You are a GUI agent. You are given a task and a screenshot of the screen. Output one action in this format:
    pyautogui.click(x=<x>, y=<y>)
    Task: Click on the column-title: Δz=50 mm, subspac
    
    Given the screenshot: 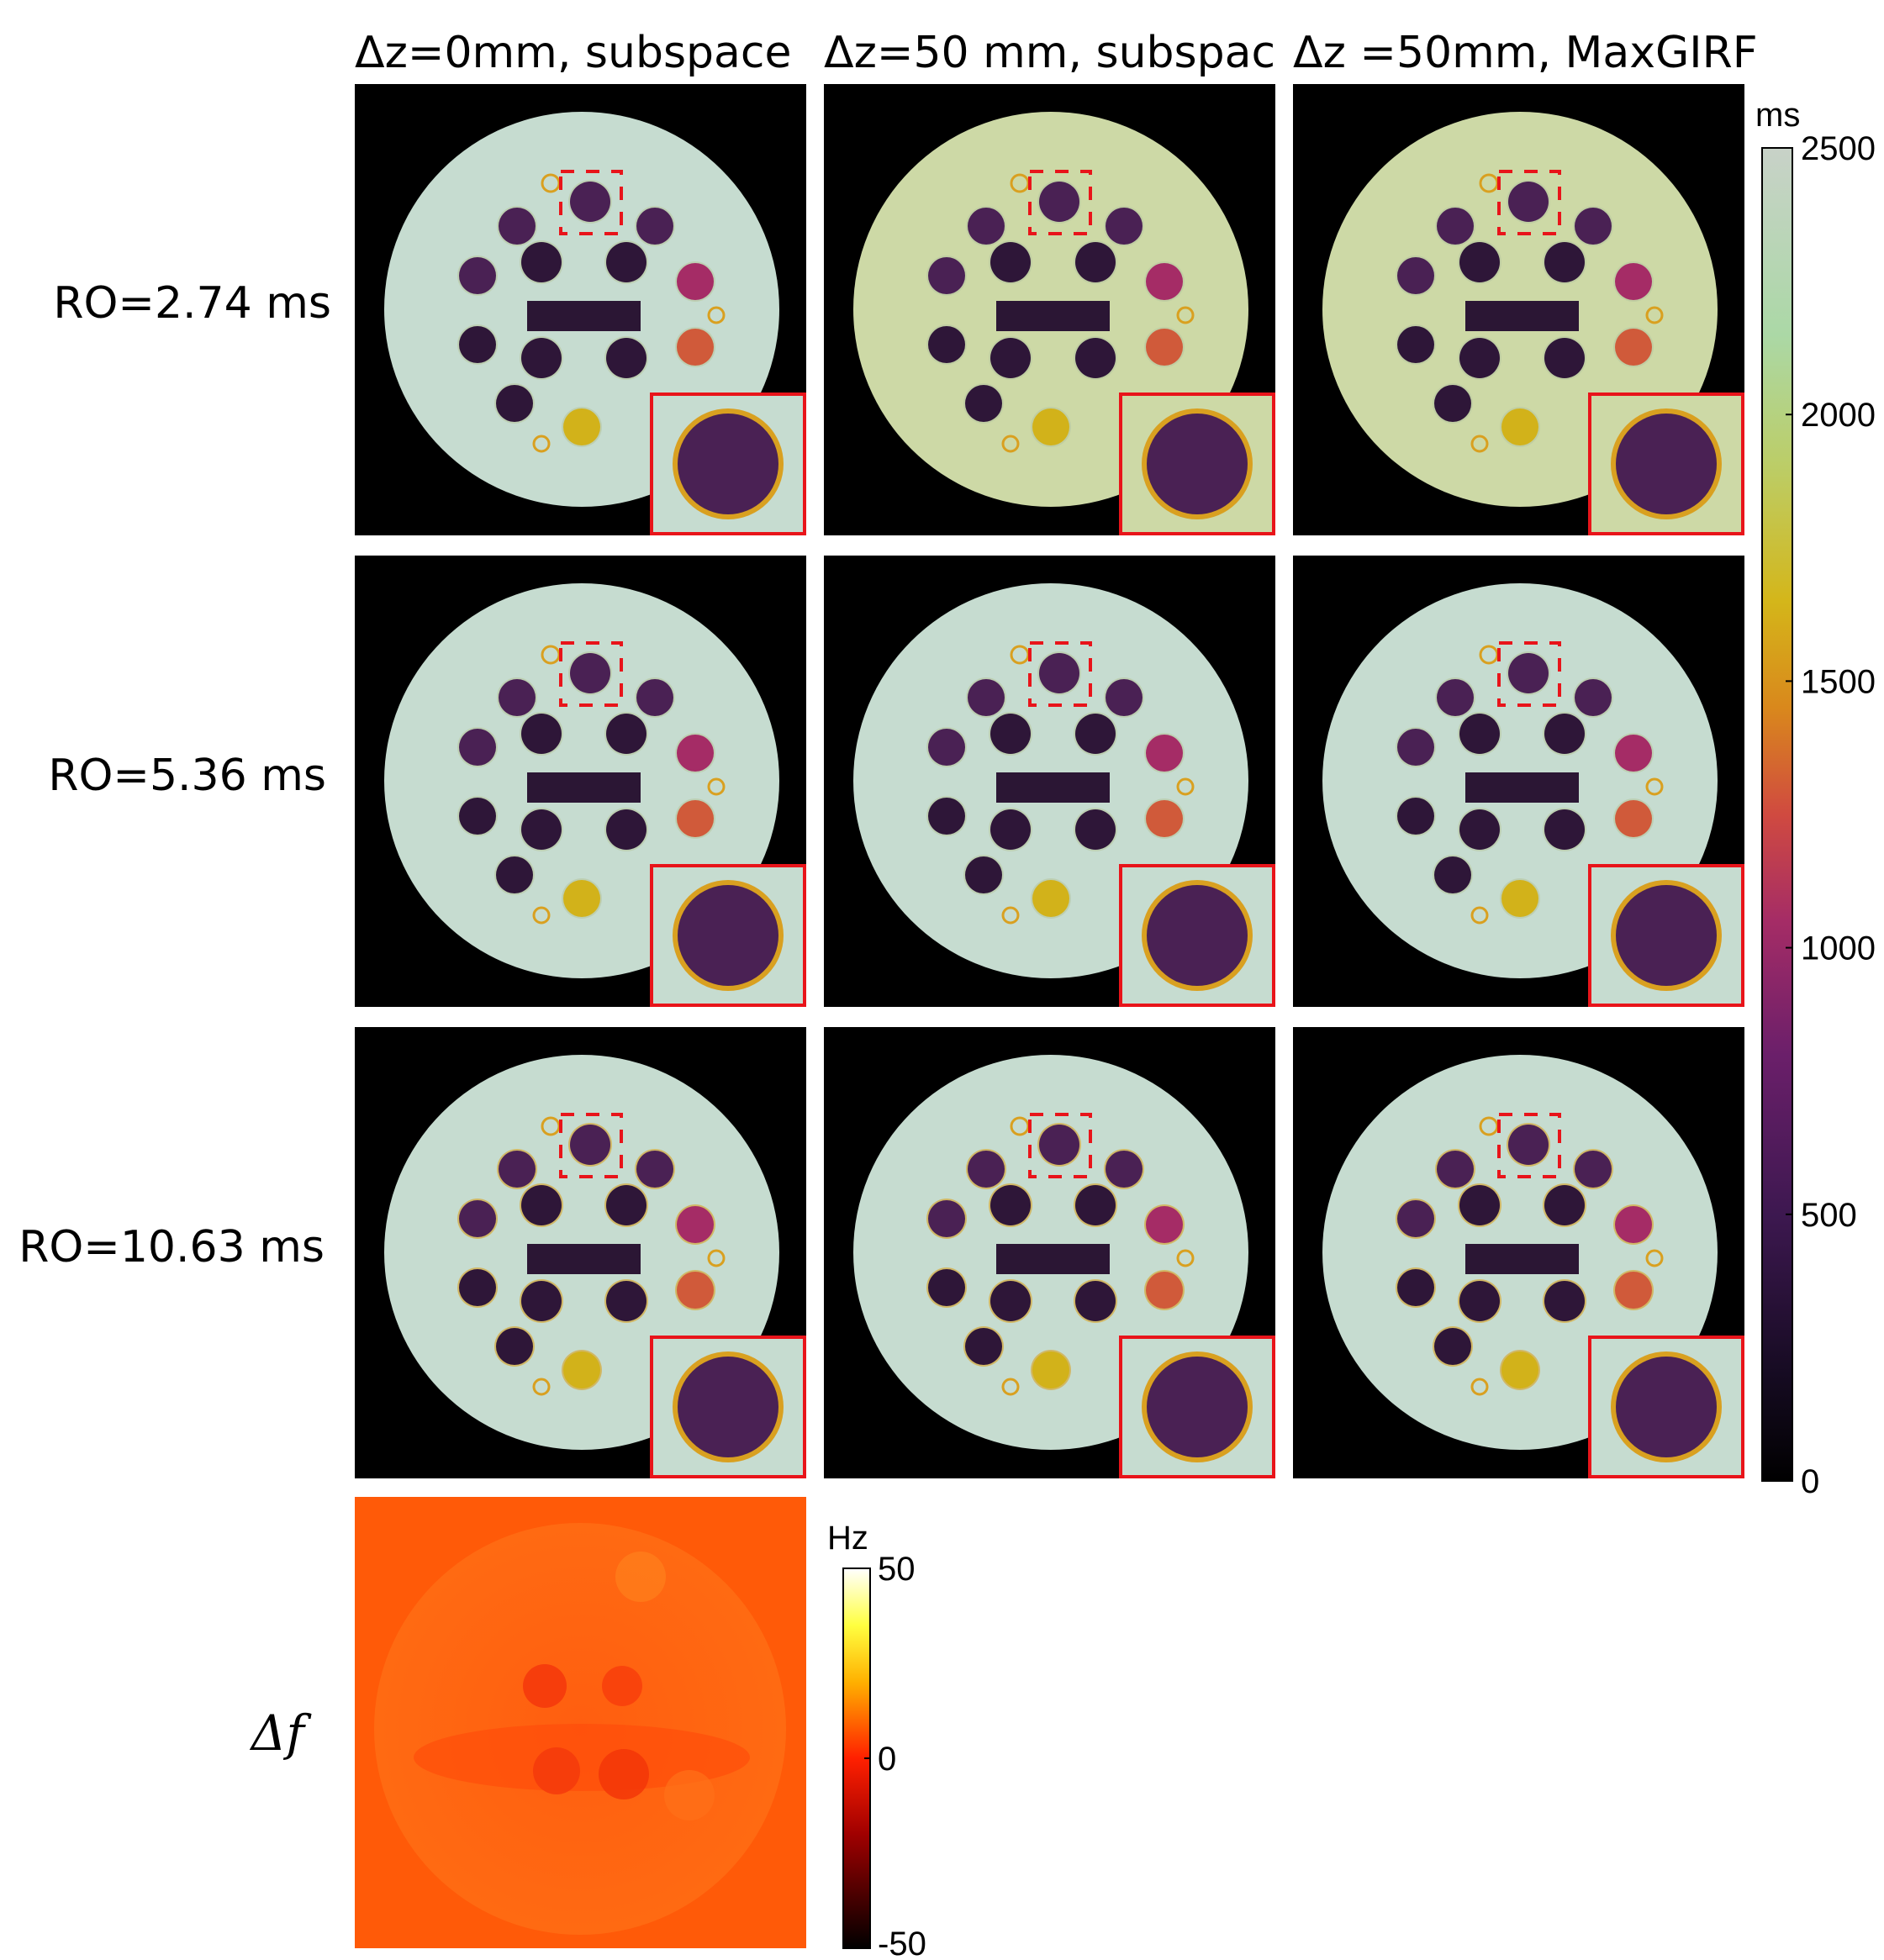 What is the action you would take?
    pyautogui.click(x=1049, y=53)
    